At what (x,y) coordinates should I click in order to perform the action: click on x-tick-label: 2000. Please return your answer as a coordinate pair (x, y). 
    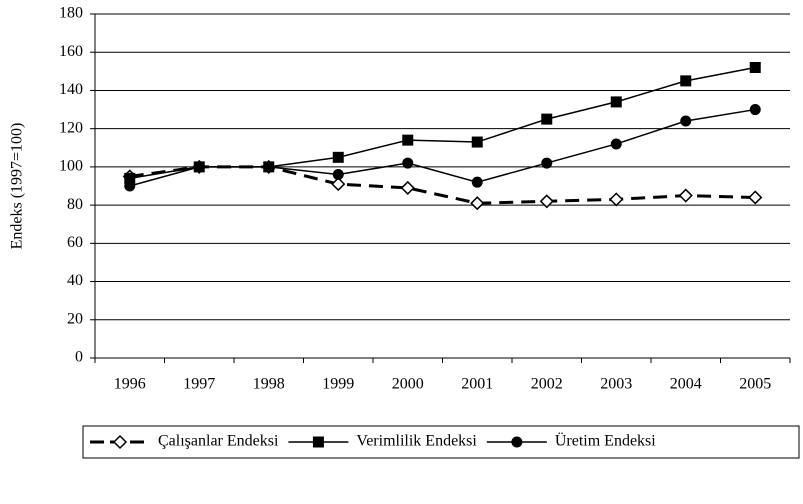
    Looking at the image, I should click on (408, 384).